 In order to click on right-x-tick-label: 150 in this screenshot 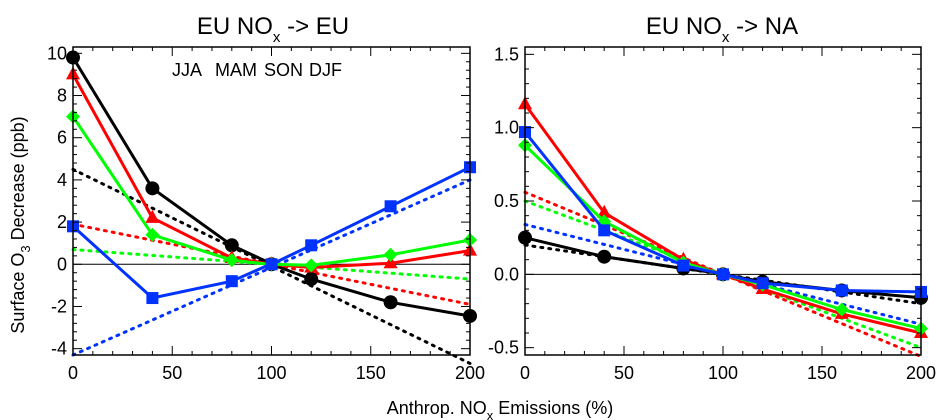, I will do `click(822, 373)`.